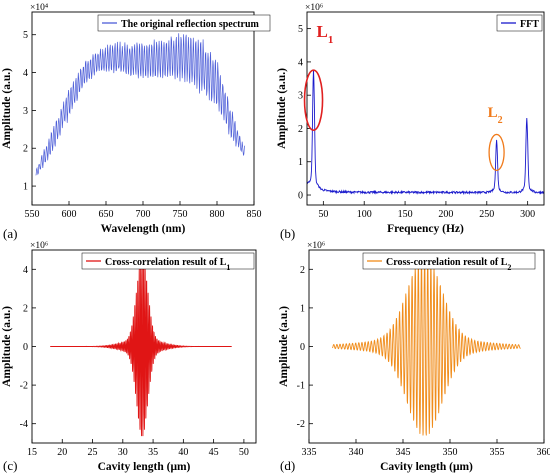 Image resolution: width=550 pixels, height=476 pixels. What do you see at coordinates (217, 214) in the screenshot?
I see `x-tick-label: 800` at bounding box center [217, 214].